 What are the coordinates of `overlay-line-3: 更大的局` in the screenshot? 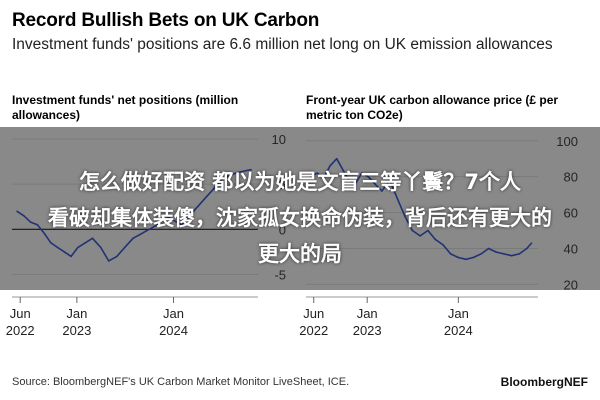 It's located at (300, 254).